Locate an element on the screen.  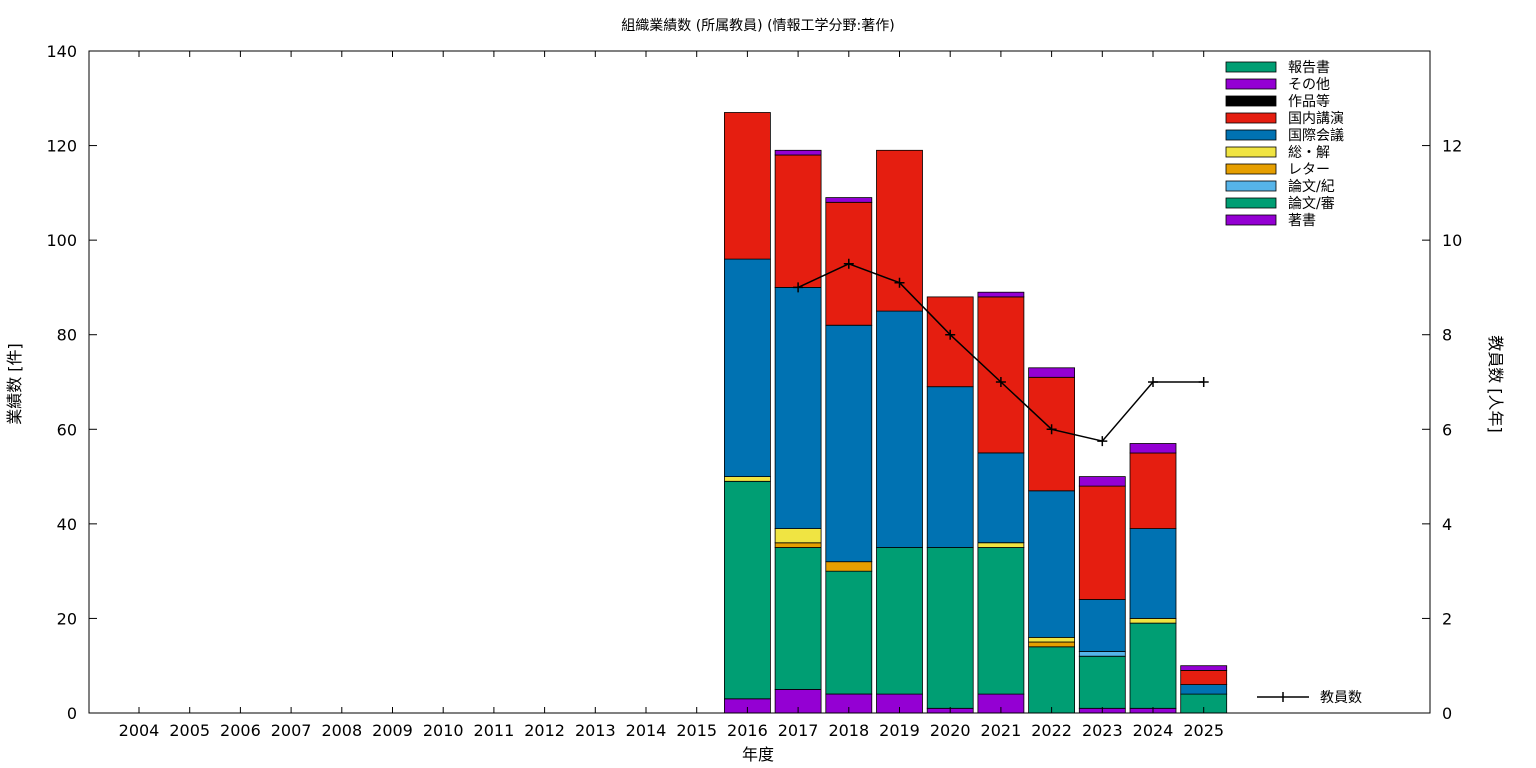
legend-label: 国内講演 is located at coordinates (1316, 119).